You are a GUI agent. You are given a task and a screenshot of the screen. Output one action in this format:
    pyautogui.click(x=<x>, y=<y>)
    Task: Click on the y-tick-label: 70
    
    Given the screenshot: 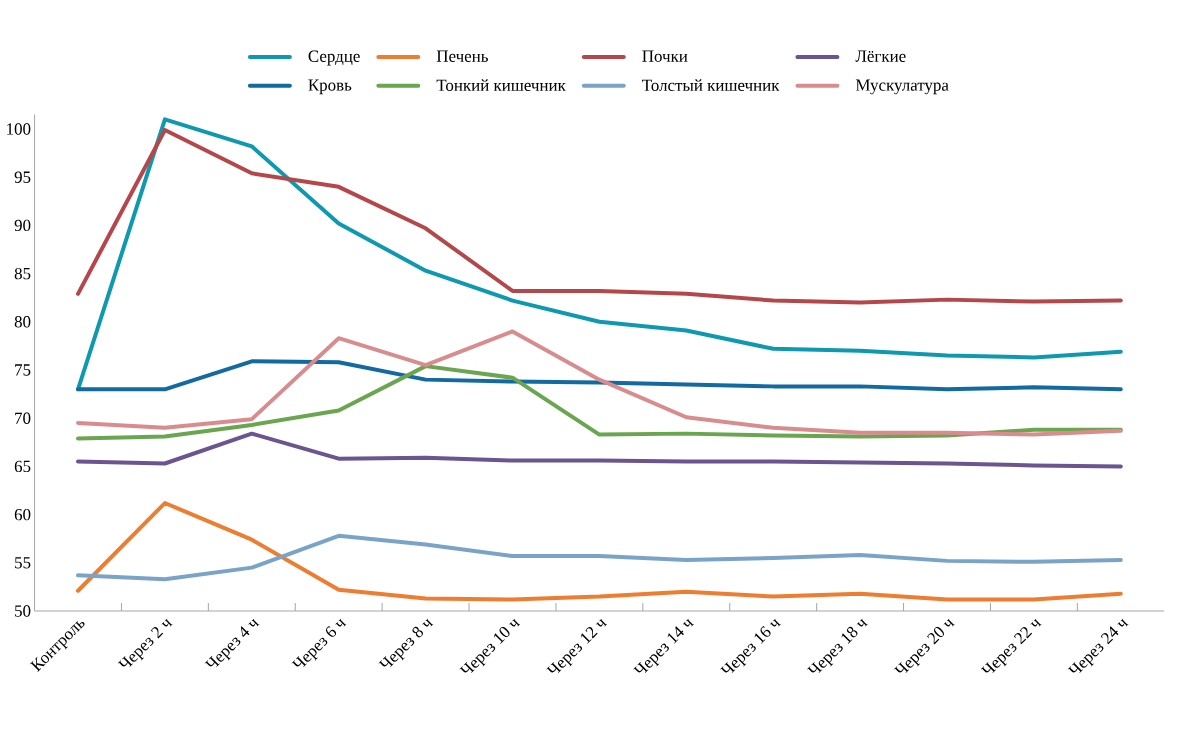 What is the action you would take?
    pyautogui.click(x=23, y=418)
    